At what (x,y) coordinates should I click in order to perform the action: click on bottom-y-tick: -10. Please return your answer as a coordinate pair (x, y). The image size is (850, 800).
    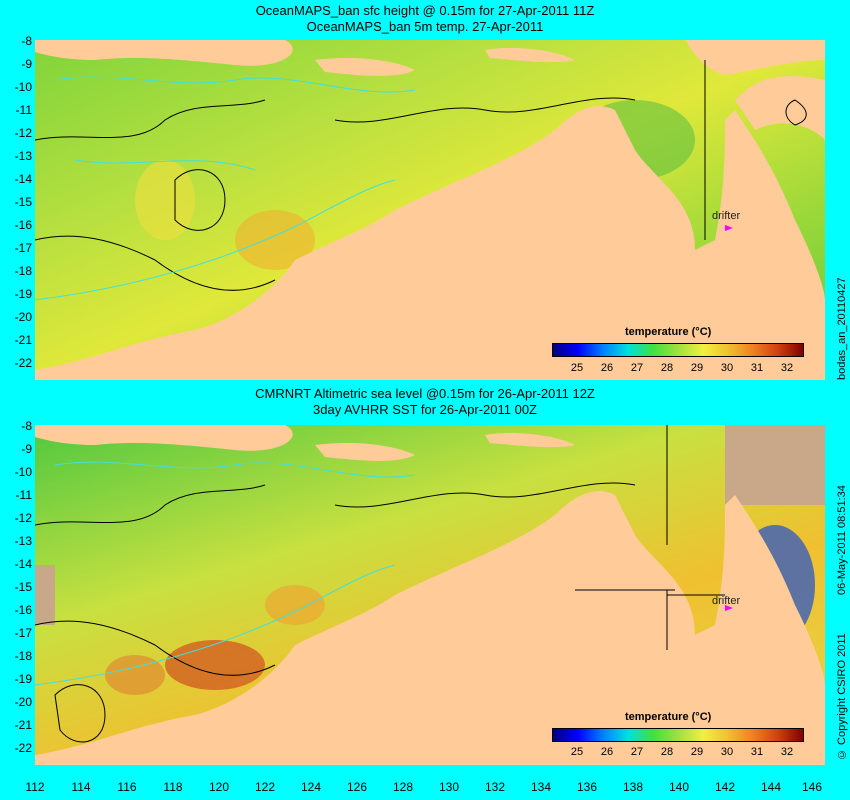
    Looking at the image, I should click on (23, 472).